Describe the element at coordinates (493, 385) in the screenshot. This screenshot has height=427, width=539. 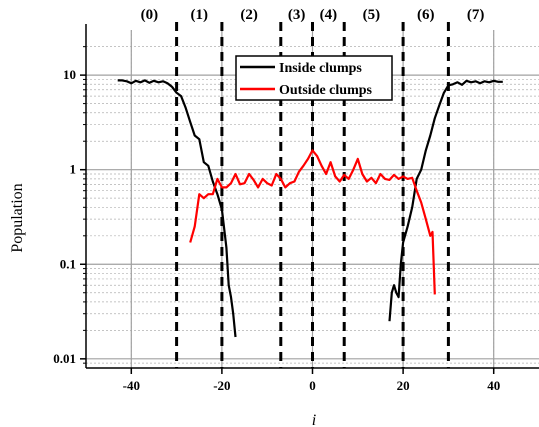
I see `x-tick-label: 40` at that location.